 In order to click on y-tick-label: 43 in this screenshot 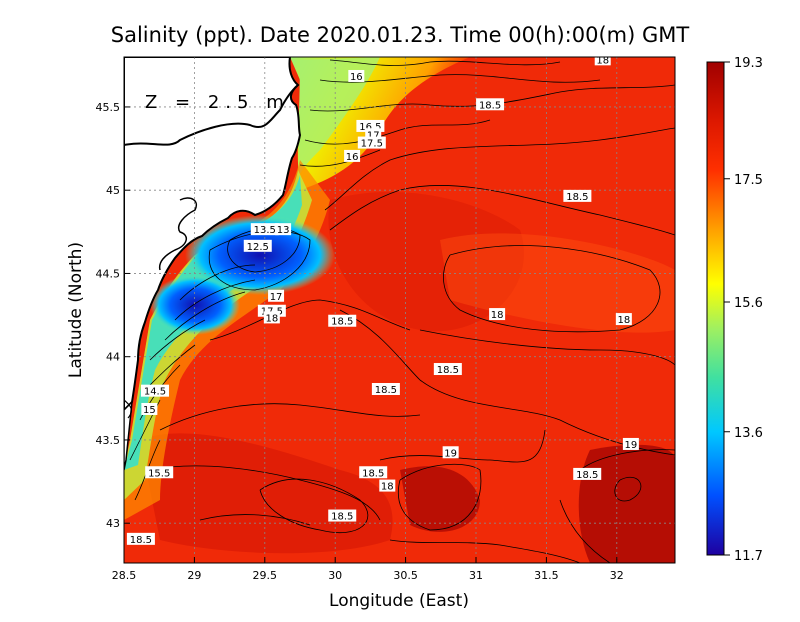, I will do `click(113, 523)`.